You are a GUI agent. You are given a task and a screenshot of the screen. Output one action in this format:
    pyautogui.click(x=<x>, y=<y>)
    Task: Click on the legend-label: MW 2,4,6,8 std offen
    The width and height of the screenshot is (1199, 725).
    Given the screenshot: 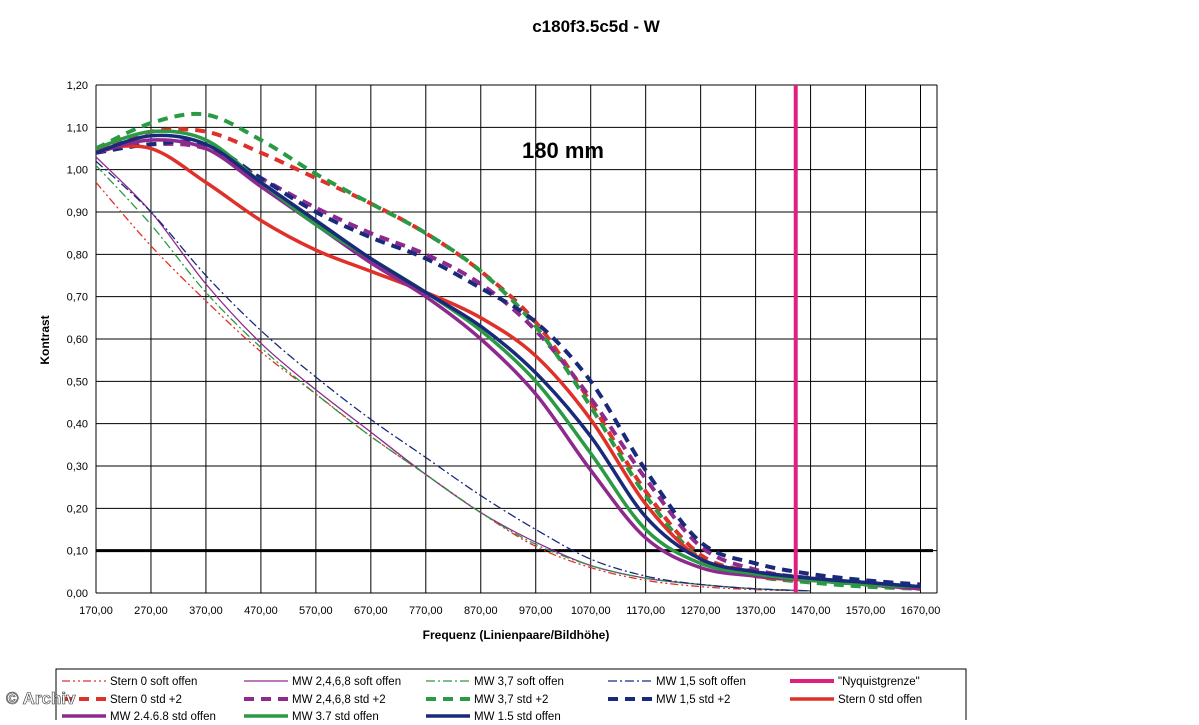 What is the action you would take?
    pyautogui.click(x=163, y=715)
    